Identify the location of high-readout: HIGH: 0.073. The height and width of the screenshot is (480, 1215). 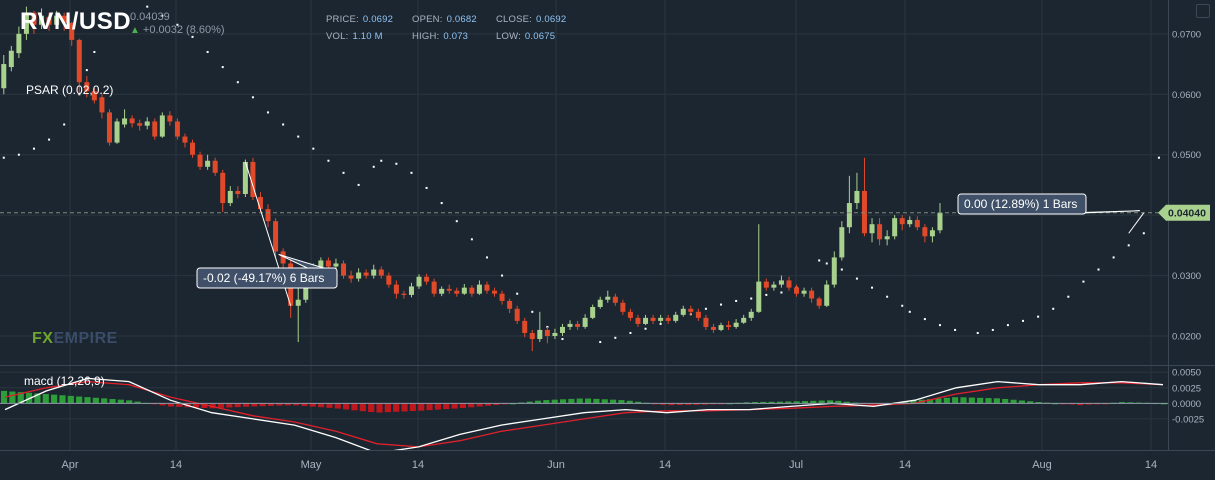
(440, 36).